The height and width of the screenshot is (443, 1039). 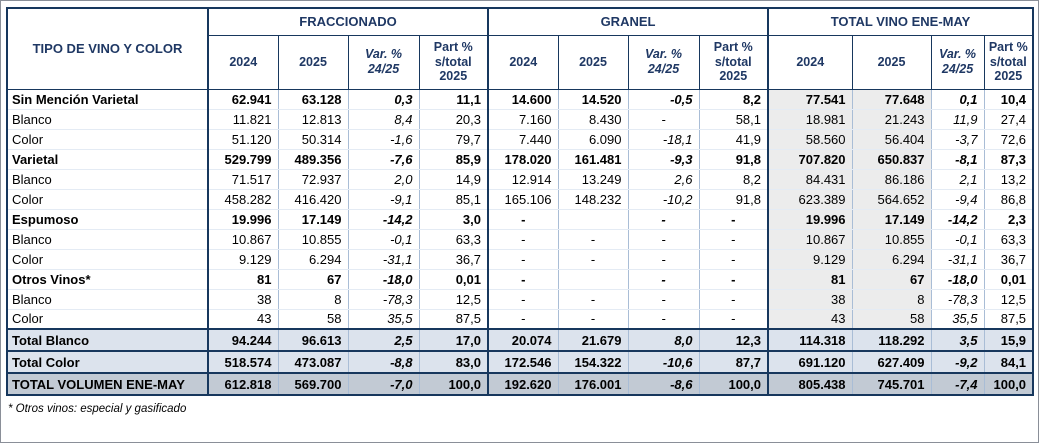 I want to click on cell-fraccionado-2025: 67, so click(x=313, y=279).